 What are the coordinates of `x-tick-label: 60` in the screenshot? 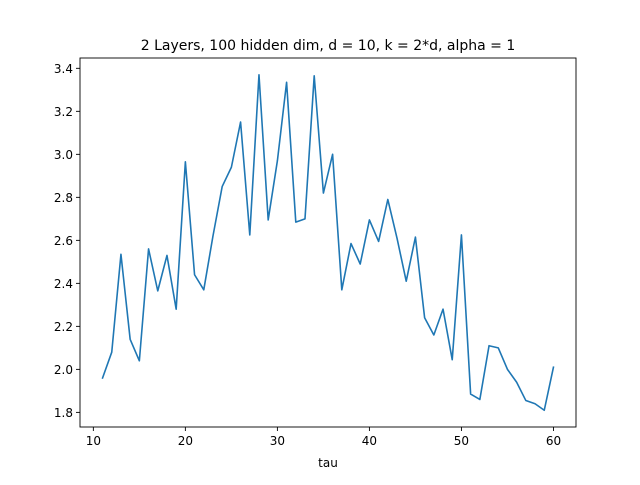 It's located at (553, 441).